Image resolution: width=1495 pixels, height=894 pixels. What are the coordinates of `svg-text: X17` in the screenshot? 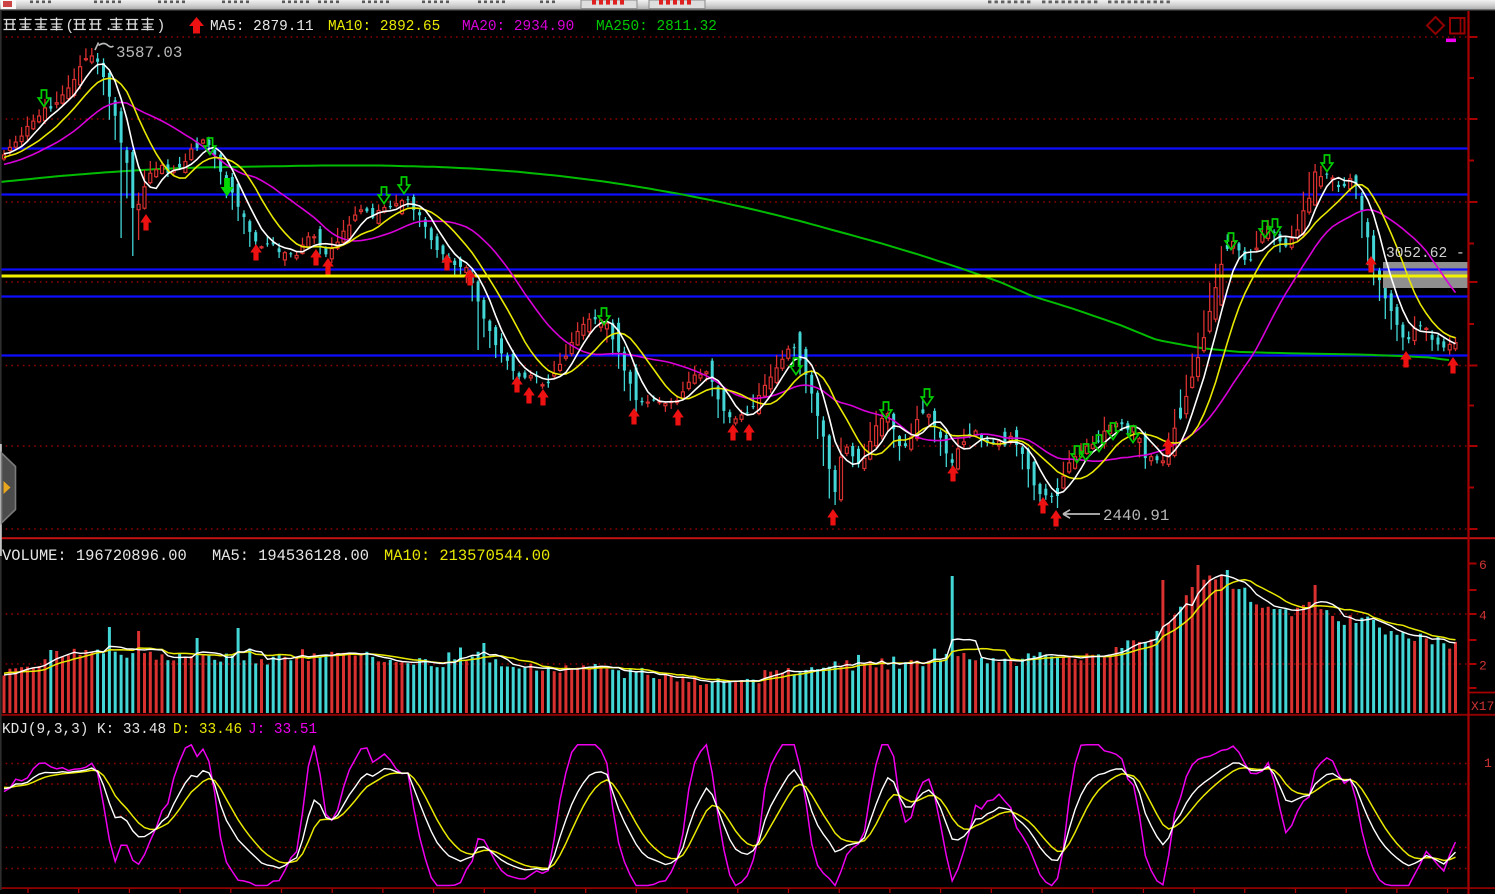 It's located at (1482, 706).